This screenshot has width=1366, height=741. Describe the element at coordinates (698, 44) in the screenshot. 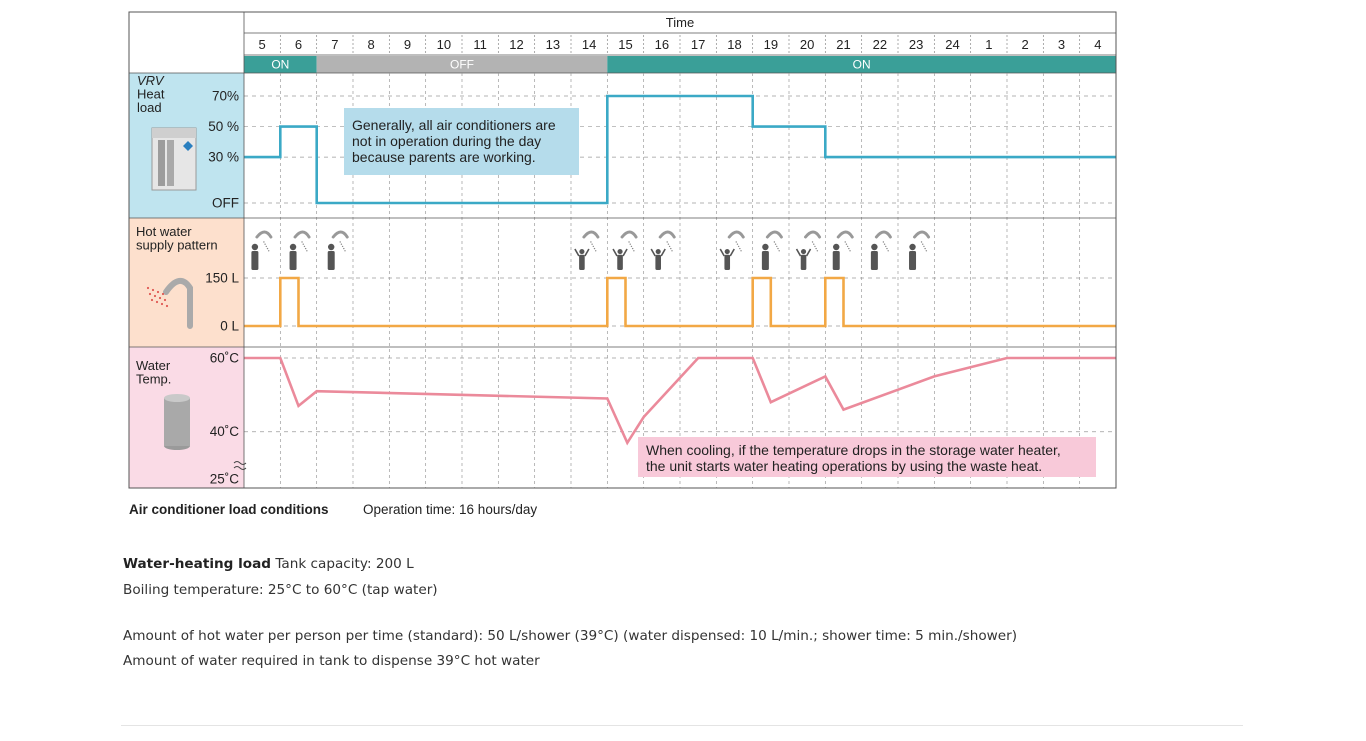

I see `hour-tick-label: 17` at that location.